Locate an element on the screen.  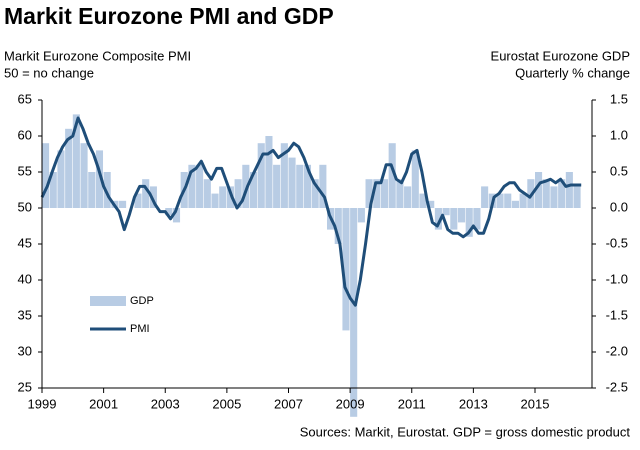
legend-swatch is located at coordinates (108, 301).